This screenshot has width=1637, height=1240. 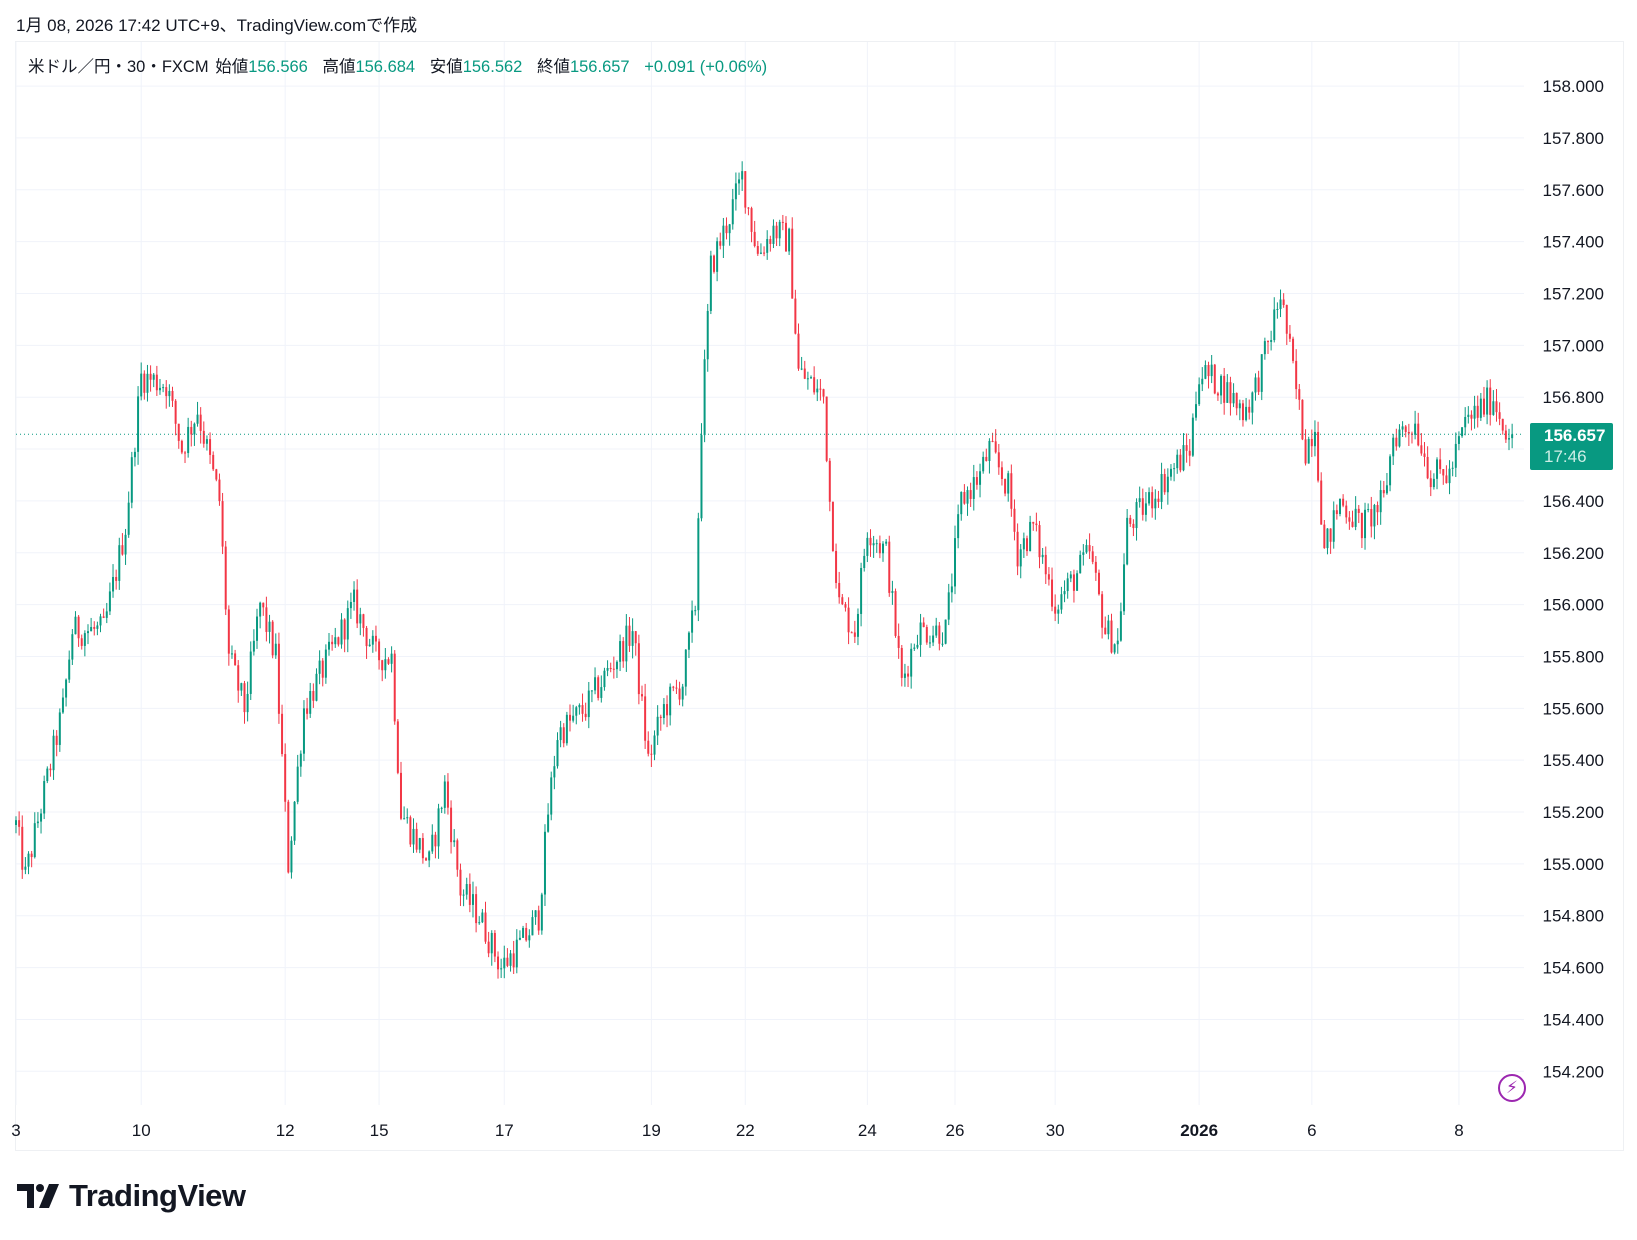 What do you see at coordinates (1575, 435) in the screenshot?
I see `last-price-value: 156.657` at bounding box center [1575, 435].